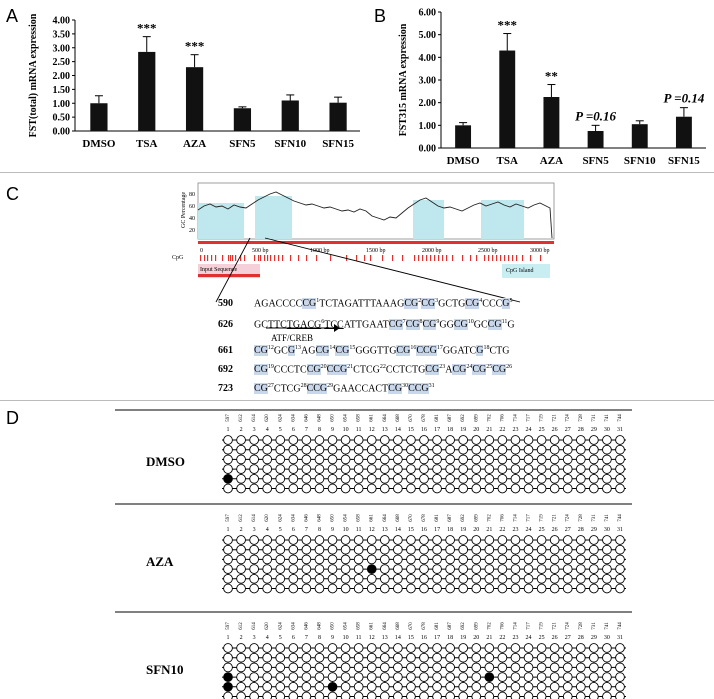 The image size is (714, 699). What do you see at coordinates (280, 418) in the screenshot?
I see `cpg-position-label: 624` at bounding box center [280, 418].